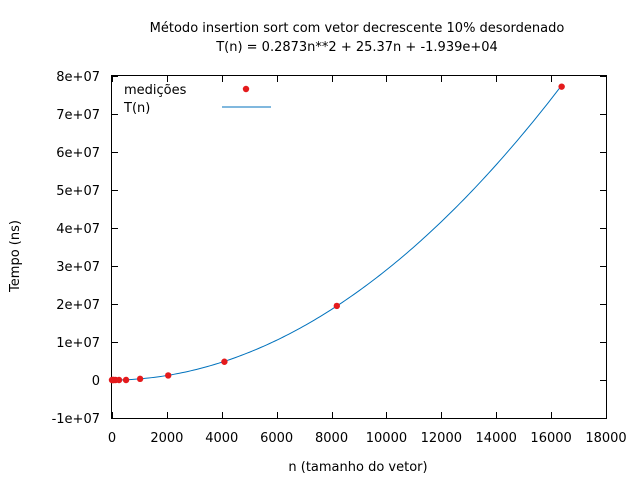 Image resolution: width=640 pixels, height=480 pixels. I want to click on x-tick-label: 18000, so click(605, 438).